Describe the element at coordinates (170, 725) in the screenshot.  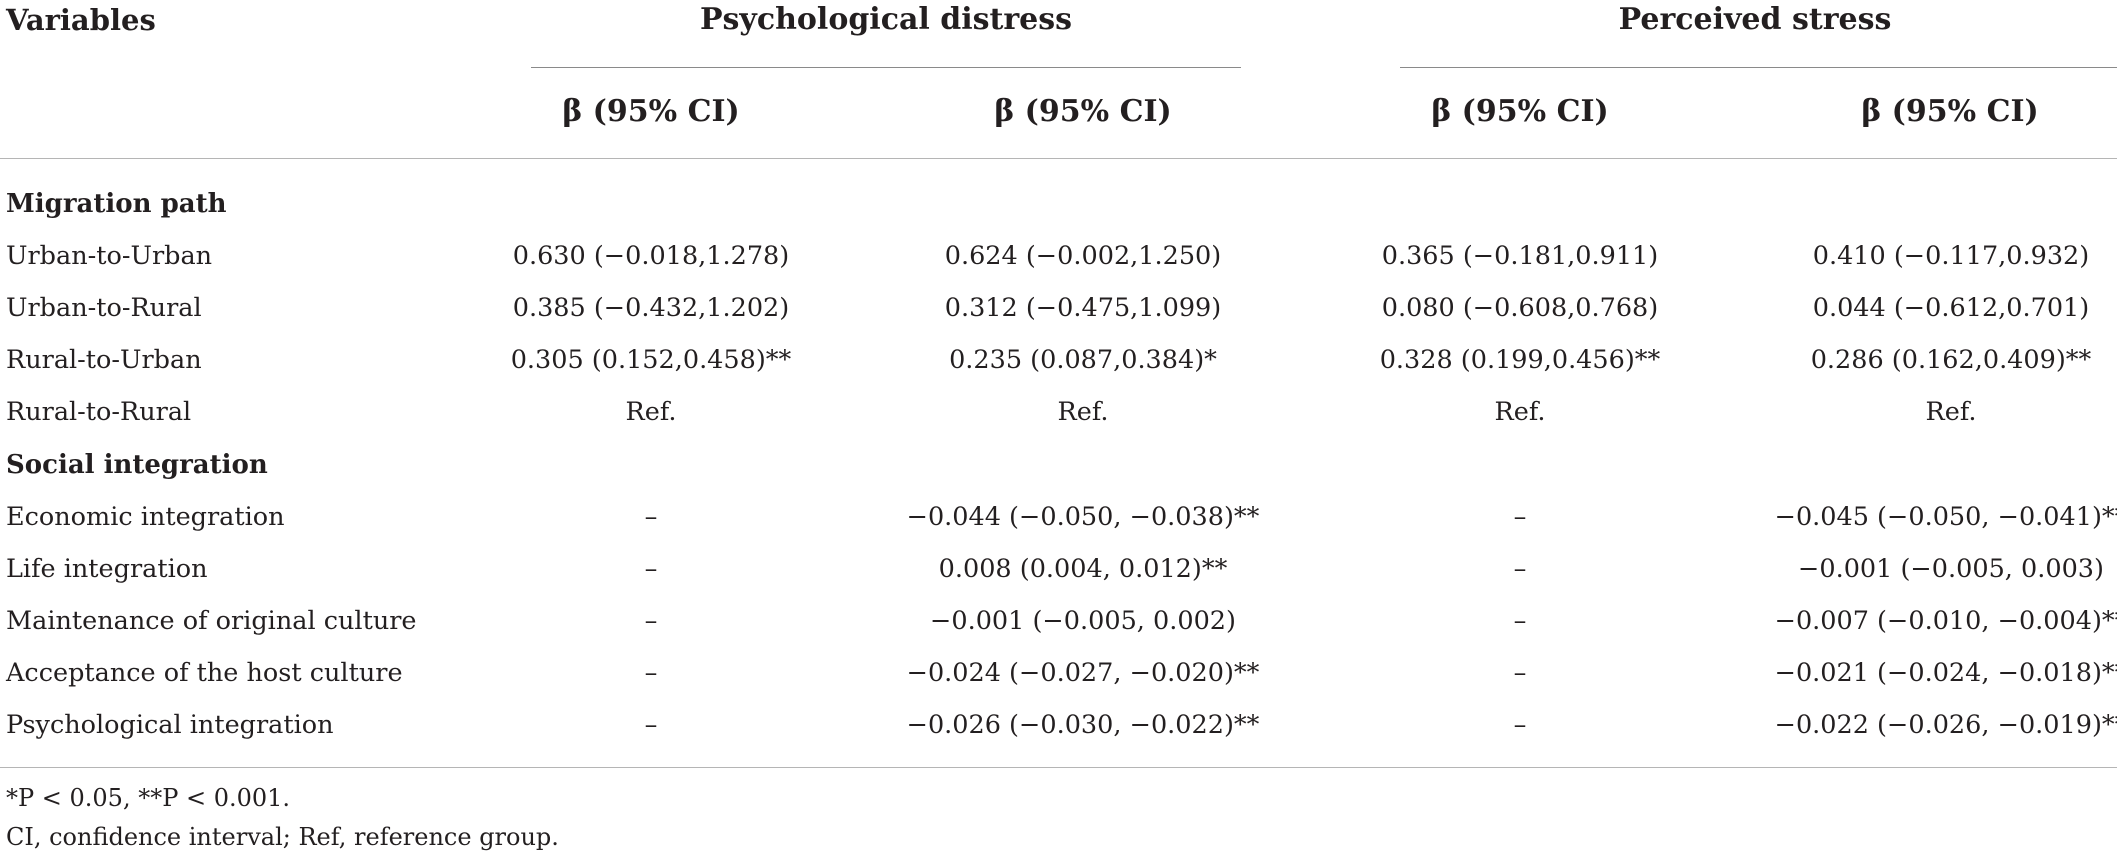
I see `row-label: Psychological integration` at that location.